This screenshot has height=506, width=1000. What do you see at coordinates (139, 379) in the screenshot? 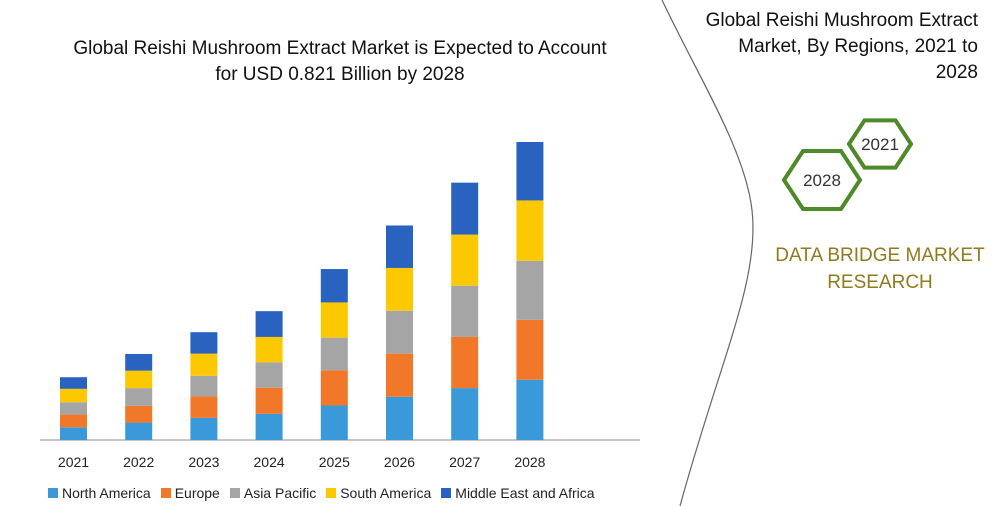
I see `bar-segment-south-america-2022` at bounding box center [139, 379].